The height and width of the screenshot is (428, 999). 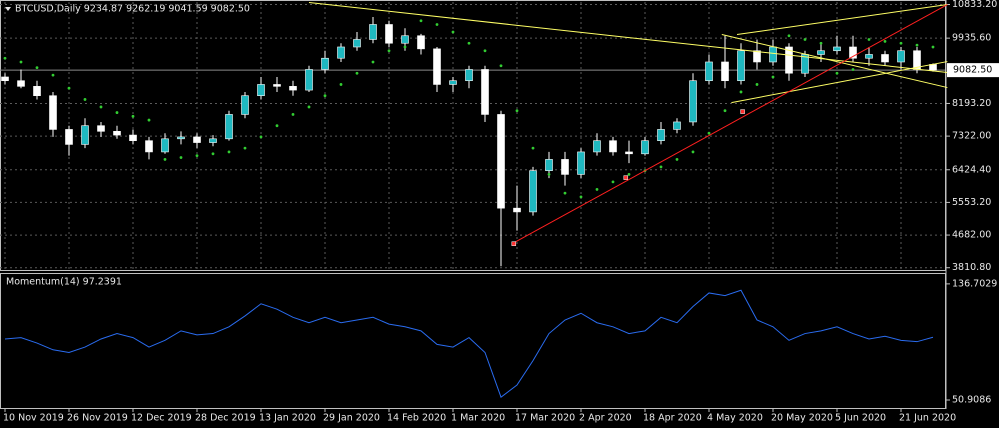 I want to click on x-tick-label: 10 Nov 2019, so click(x=33, y=418).